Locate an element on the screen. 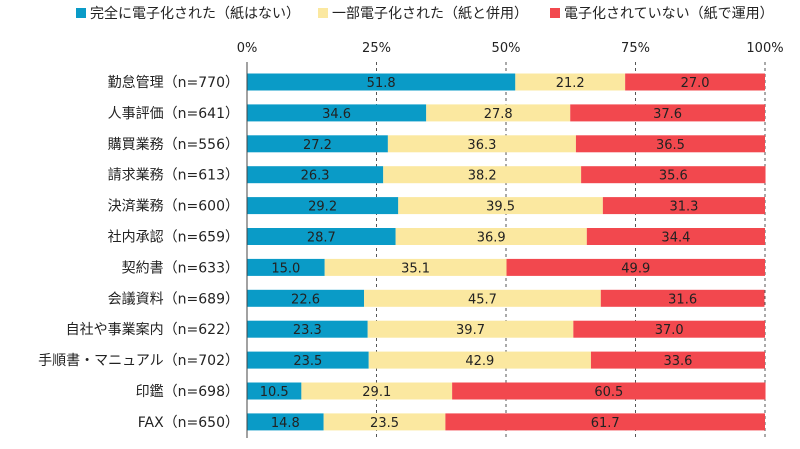 Image resolution: width=800 pixels, height=449 pixels. x-tick-label: 0% is located at coordinates (247, 48).